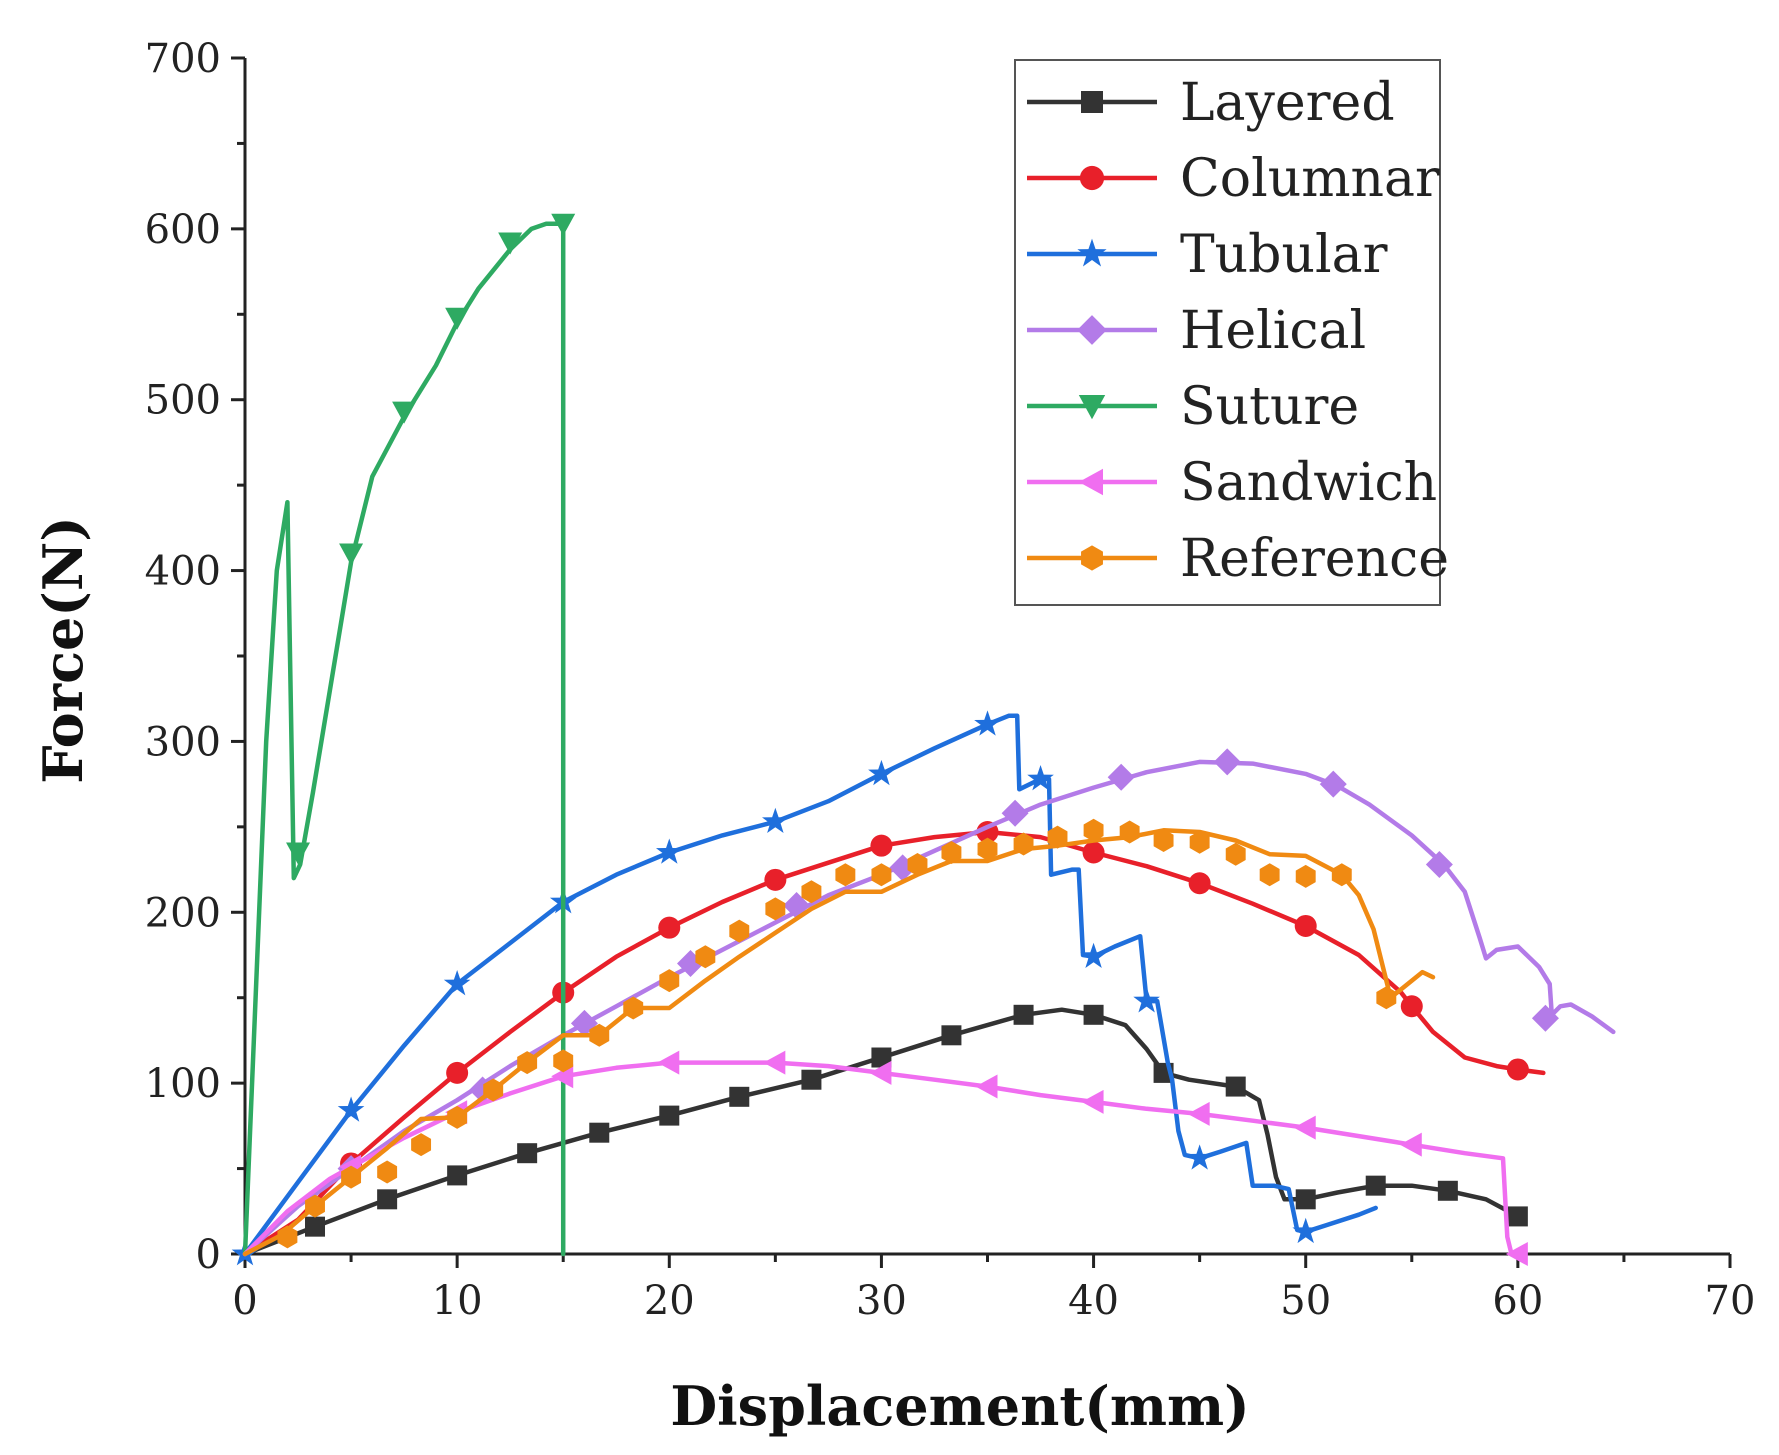 The width and height of the screenshot is (1779, 1455). Describe the element at coordinates (63, 650) in the screenshot. I see `y-axis-title: Force(N)` at that location.